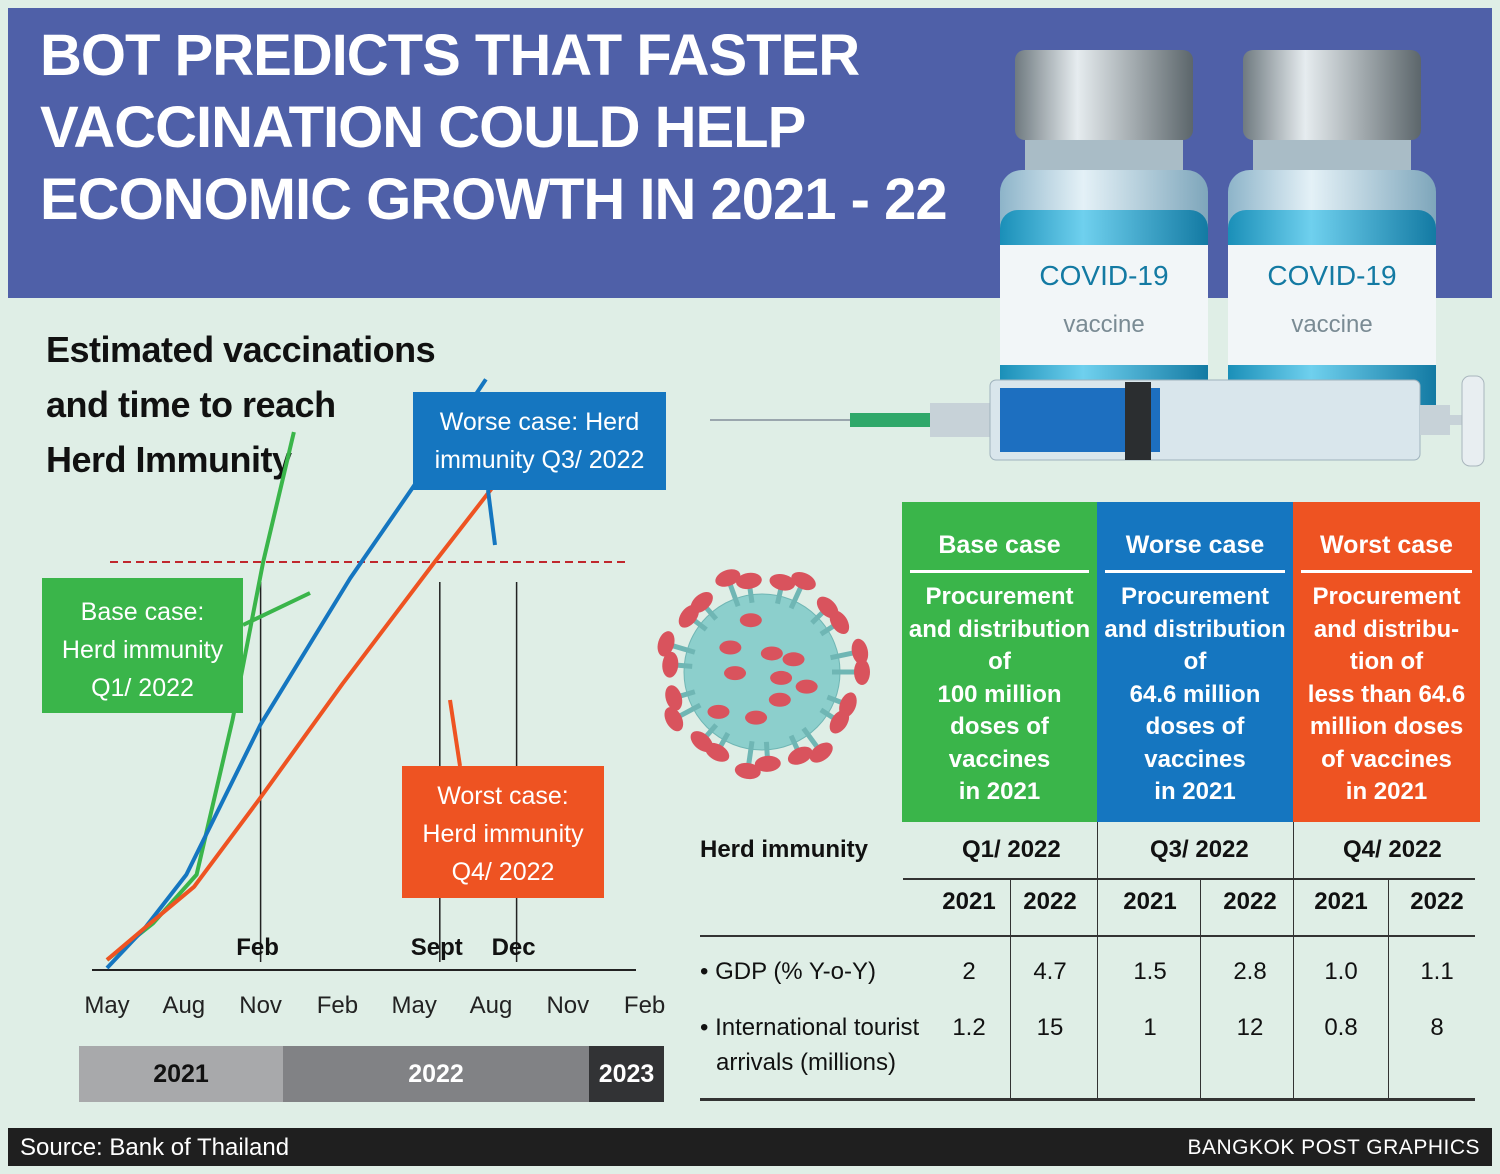  I want to click on source-text: Source: Bank of Thailand, so click(155, 1147).